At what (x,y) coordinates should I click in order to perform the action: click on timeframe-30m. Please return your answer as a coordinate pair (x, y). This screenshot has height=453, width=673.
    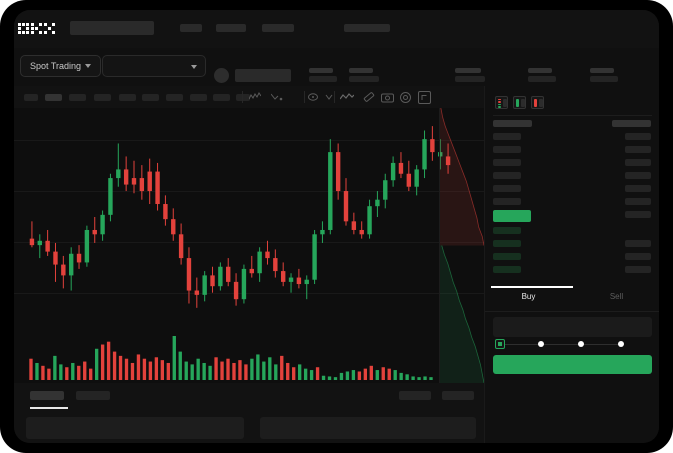
    Looking at the image, I should click on (102, 97).